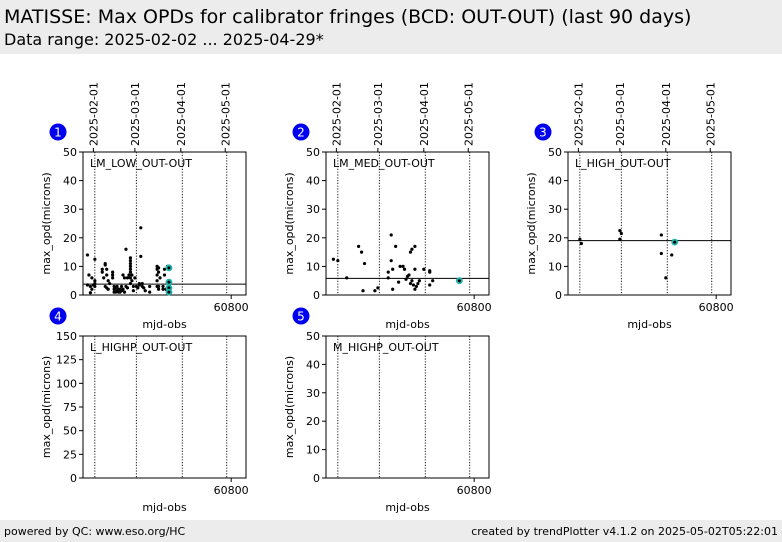  I want to click on date-tick-label: 2025-02-01, so click(336, 114).